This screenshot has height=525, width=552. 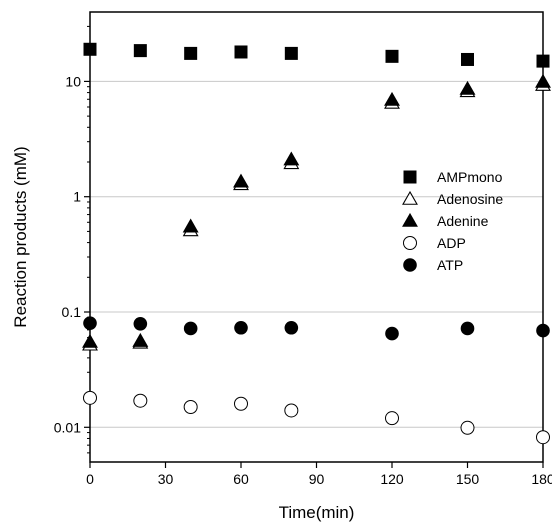 What do you see at coordinates (90, 479) in the screenshot?
I see `x-tick-label: 0` at bounding box center [90, 479].